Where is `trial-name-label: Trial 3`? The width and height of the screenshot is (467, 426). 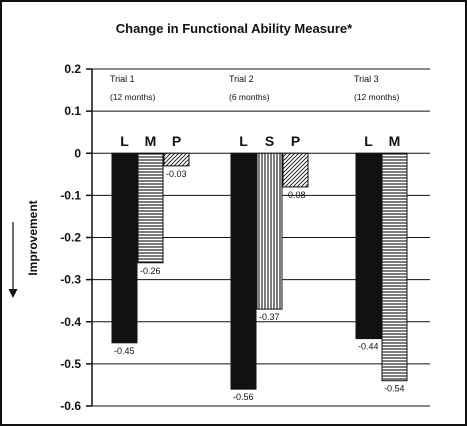 trial-name-label: Trial 3 is located at coordinates (366, 79).